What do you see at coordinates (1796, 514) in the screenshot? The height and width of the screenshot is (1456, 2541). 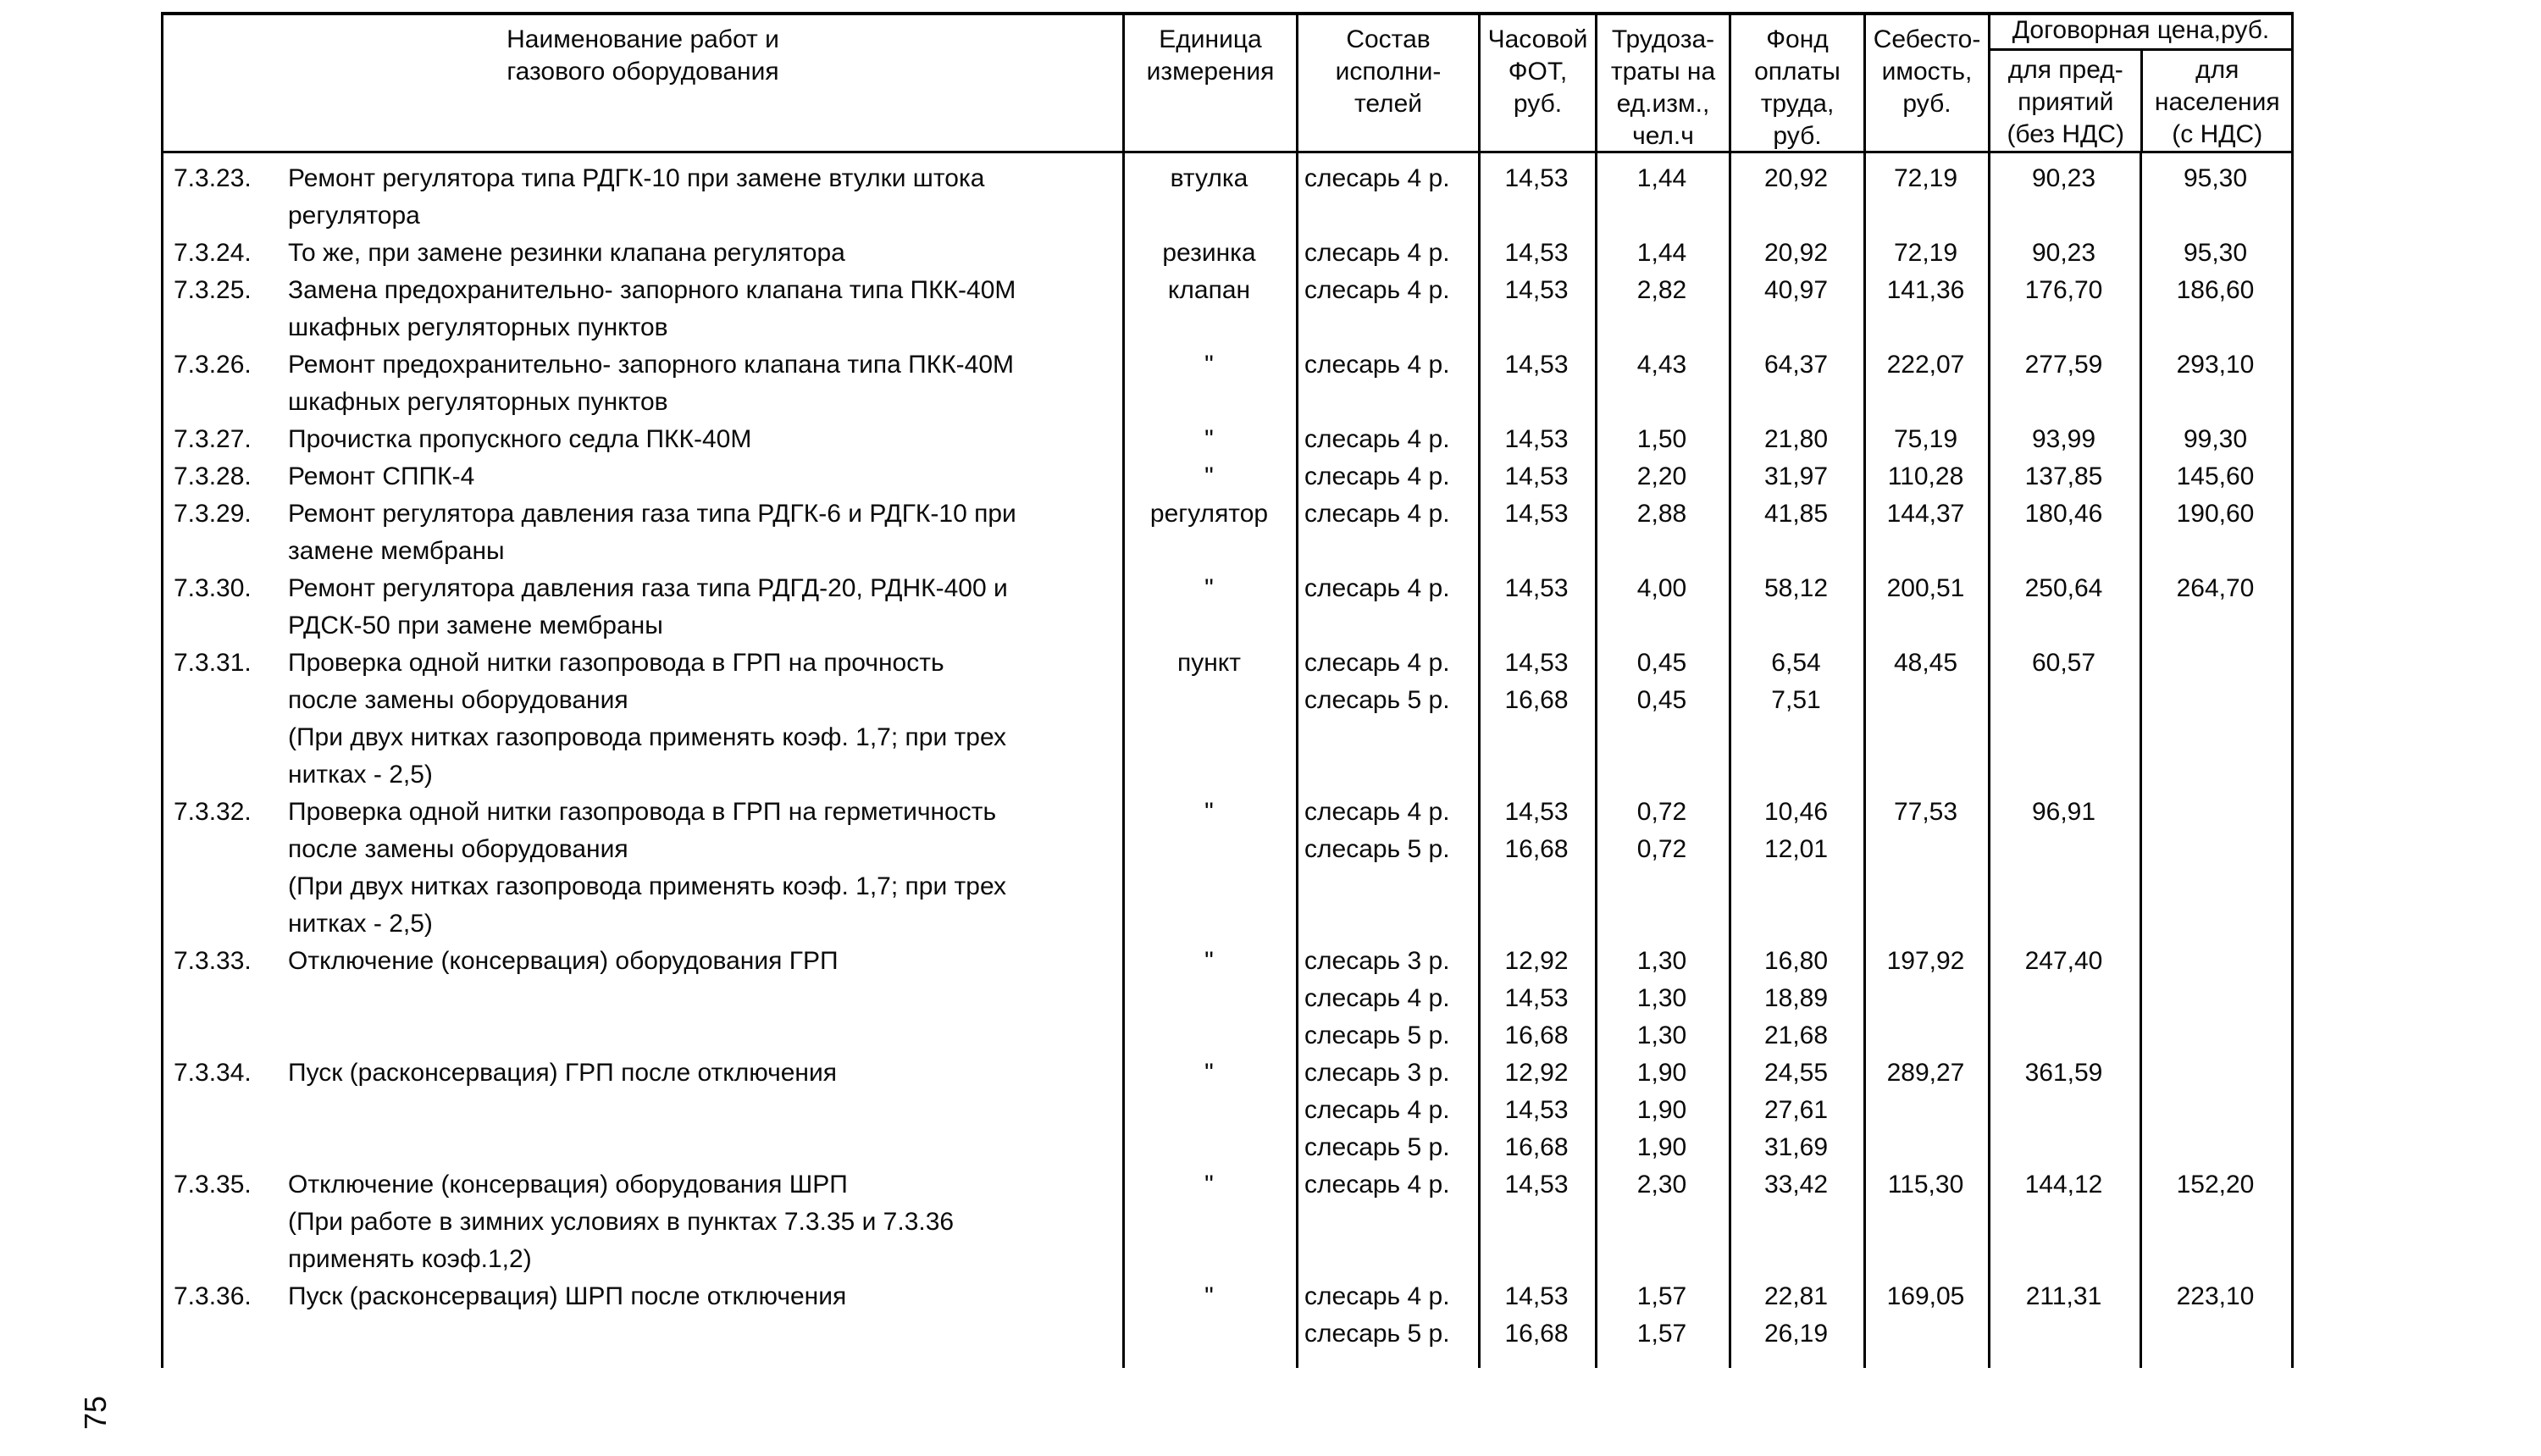 I see `wage-fund-value: 41,85` at bounding box center [1796, 514].